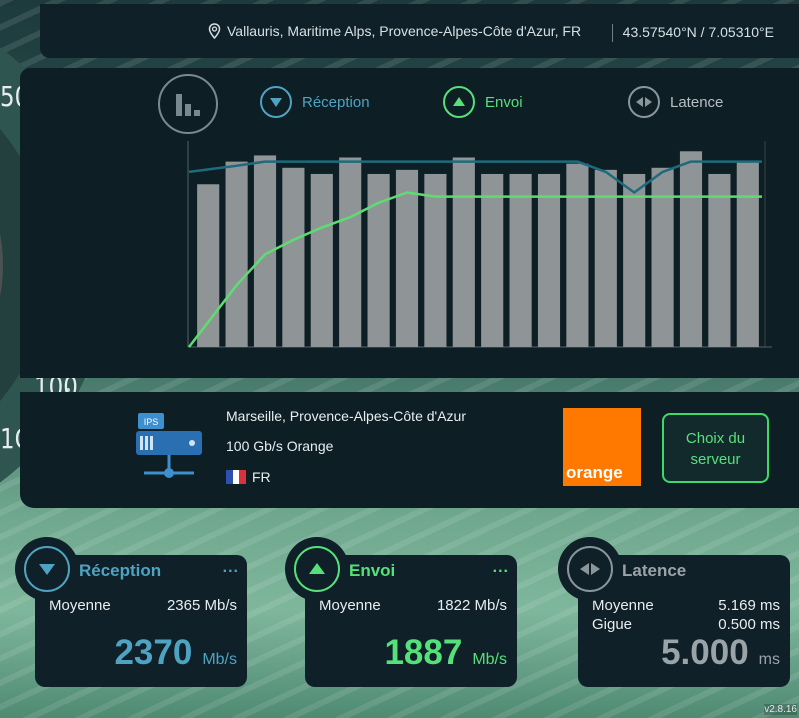  Describe the element at coordinates (248, 477) in the screenshot. I see `server-country: FR` at that location.